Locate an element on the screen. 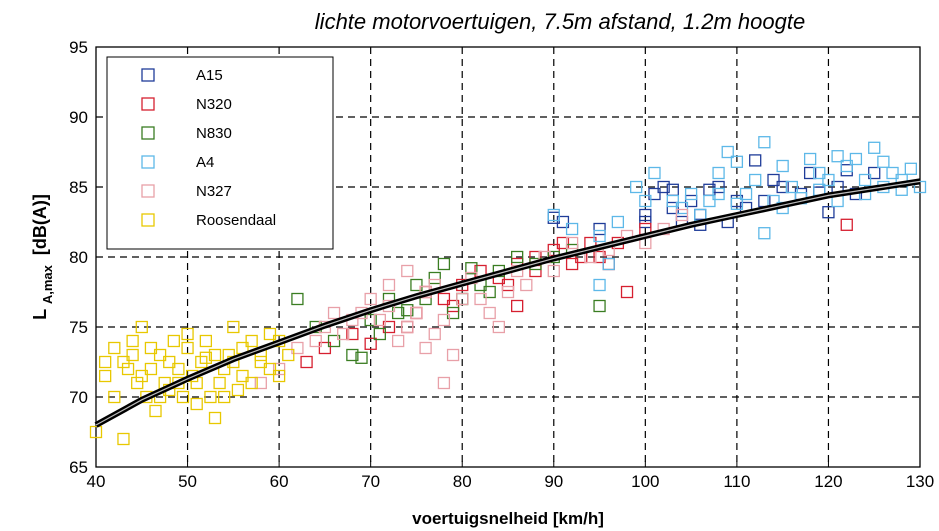 The image size is (939, 531). y-axis-label-sub: A,max is located at coordinates (47, 284).